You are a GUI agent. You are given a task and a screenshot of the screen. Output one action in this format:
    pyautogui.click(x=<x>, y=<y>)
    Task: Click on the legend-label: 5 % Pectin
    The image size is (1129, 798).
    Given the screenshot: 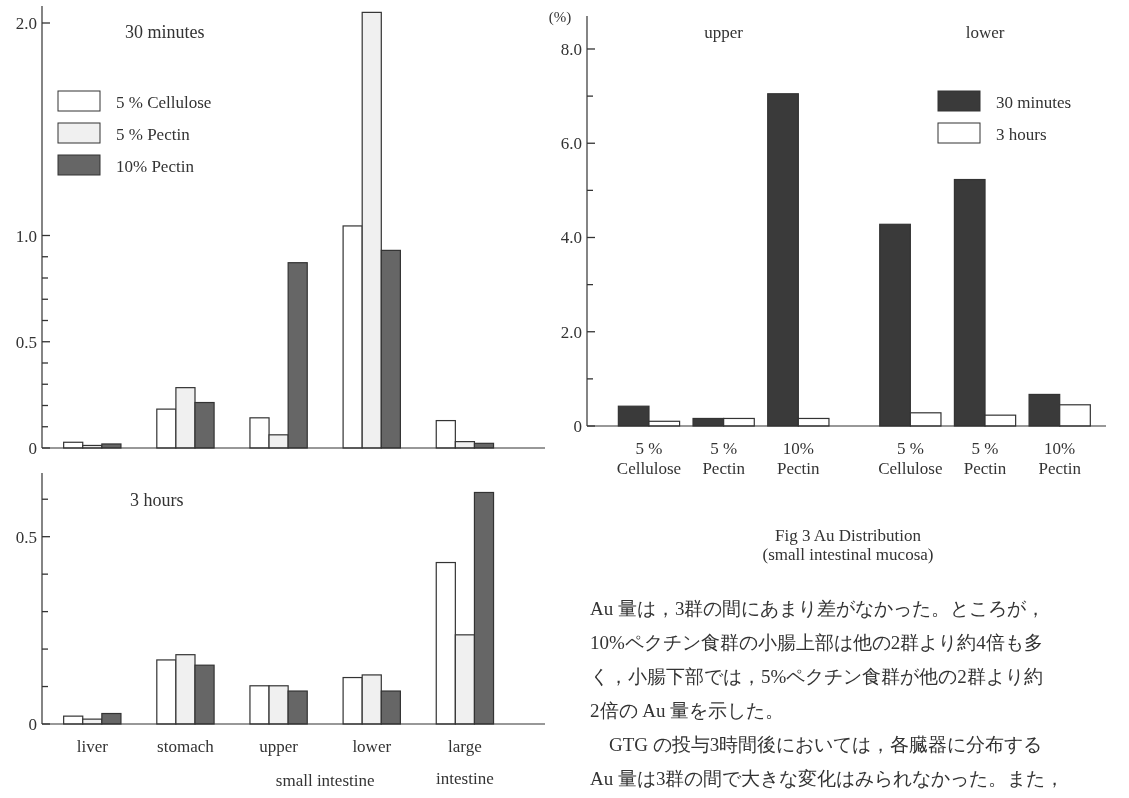 What is the action you would take?
    pyautogui.click(x=153, y=134)
    